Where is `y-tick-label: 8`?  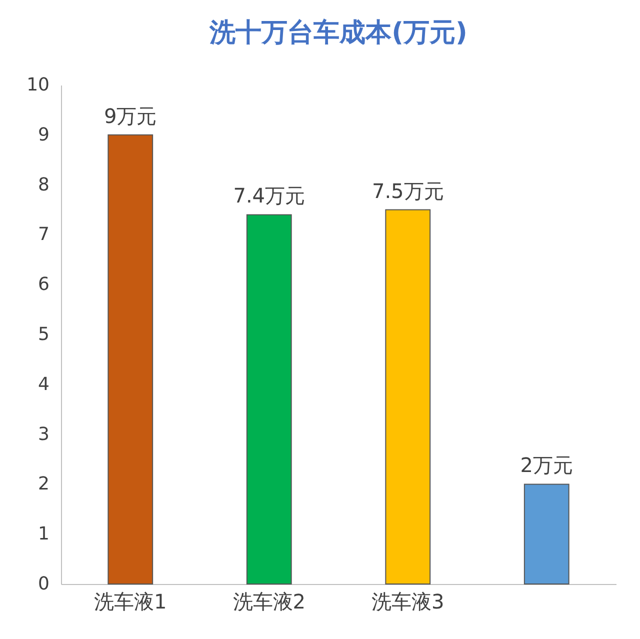 y-tick-label: 8 is located at coordinates (44, 185).